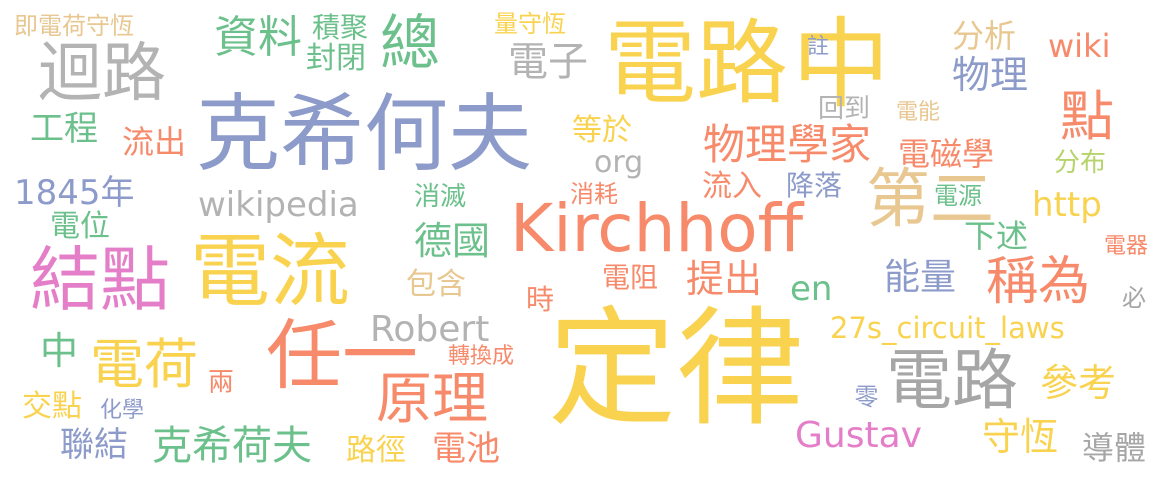 The image size is (1175, 482). I want to click on word-http: http, so click(1067, 205).